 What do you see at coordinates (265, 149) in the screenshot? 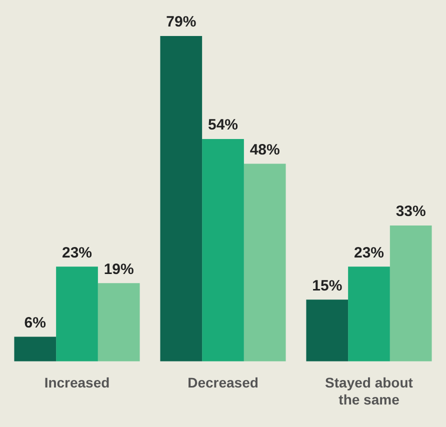
I see `data-label: 48%` at bounding box center [265, 149].